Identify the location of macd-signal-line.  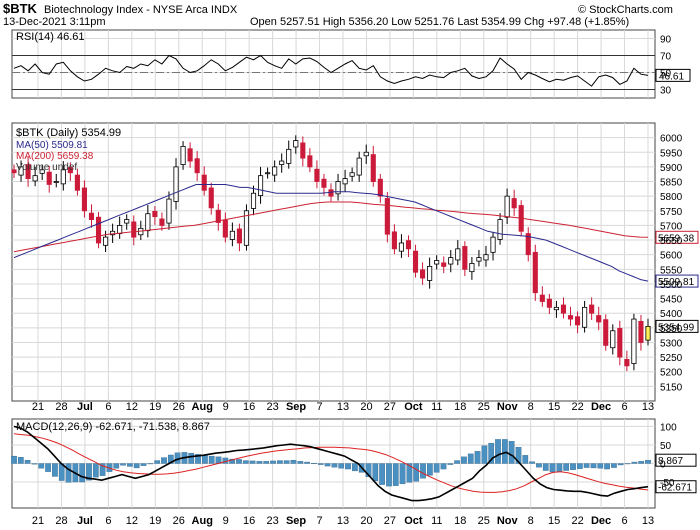
(331, 463).